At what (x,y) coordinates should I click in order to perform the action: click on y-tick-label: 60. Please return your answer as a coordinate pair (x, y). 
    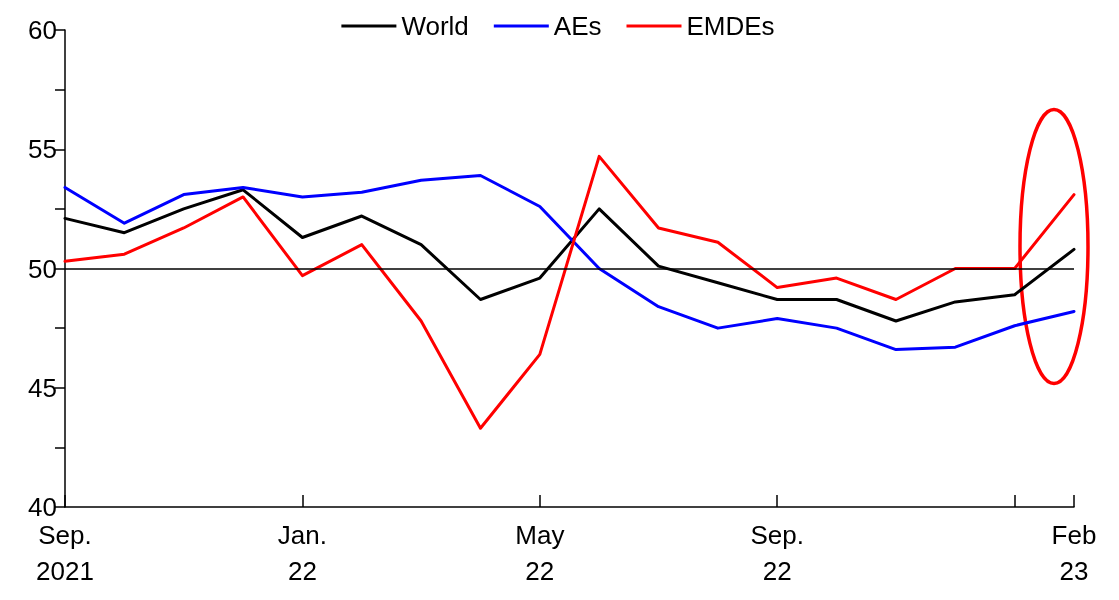
    Looking at the image, I should click on (42, 30).